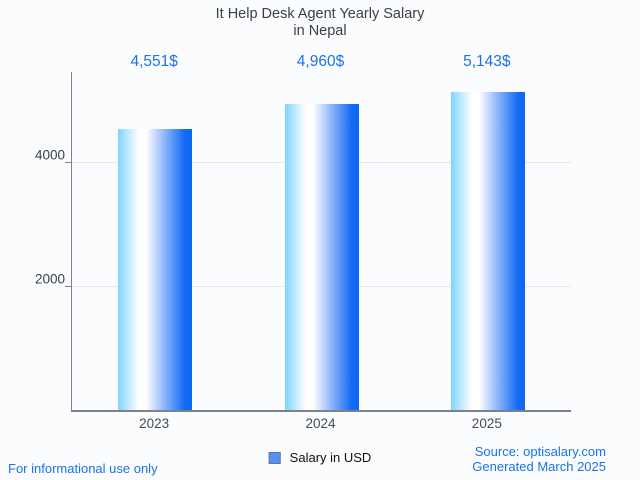 The width and height of the screenshot is (640, 480). What do you see at coordinates (320, 14) in the screenshot?
I see `chart-title-line1: It Help Desk Agent Yearly Salary` at bounding box center [320, 14].